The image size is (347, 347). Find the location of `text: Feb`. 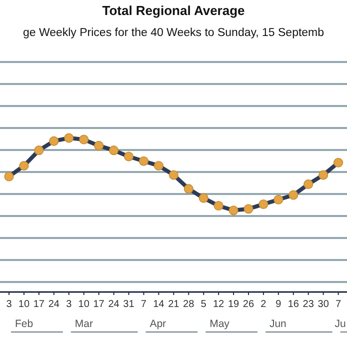

text: Feb is located at coordinates (24, 324).